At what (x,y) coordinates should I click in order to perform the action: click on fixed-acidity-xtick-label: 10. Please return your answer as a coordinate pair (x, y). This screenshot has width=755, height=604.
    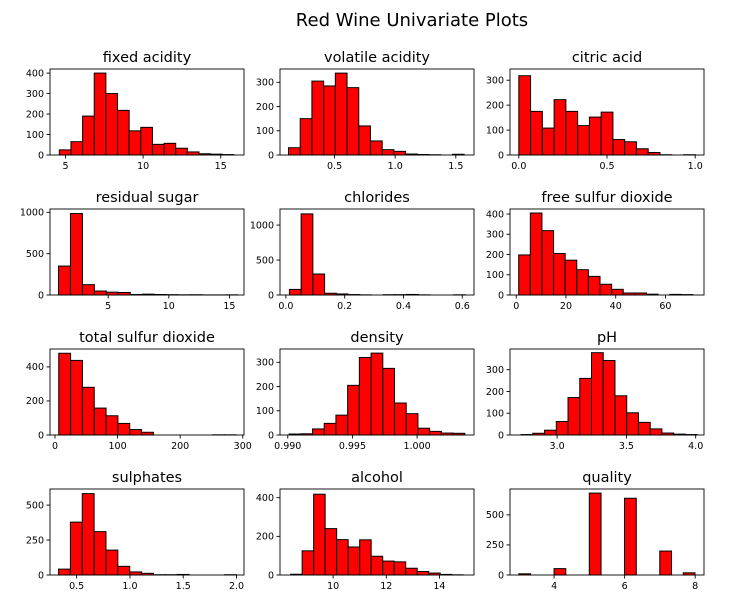
    Looking at the image, I should click on (143, 166).